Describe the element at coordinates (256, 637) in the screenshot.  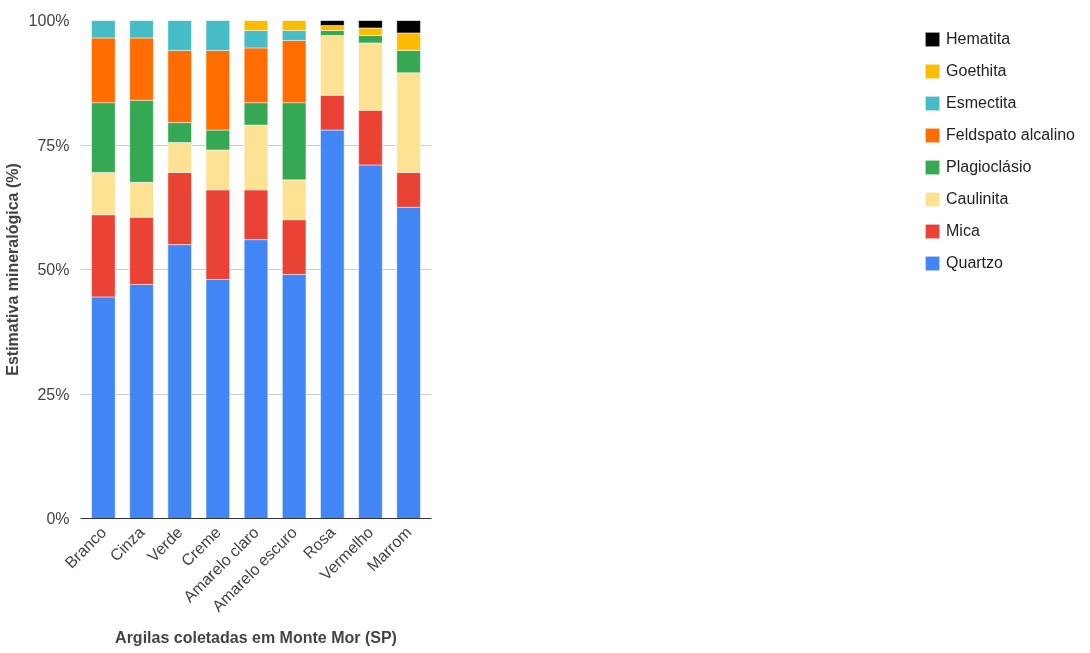
I see `x-axis-title: Argilas coletadas em Monte Mor (SP)` at that location.